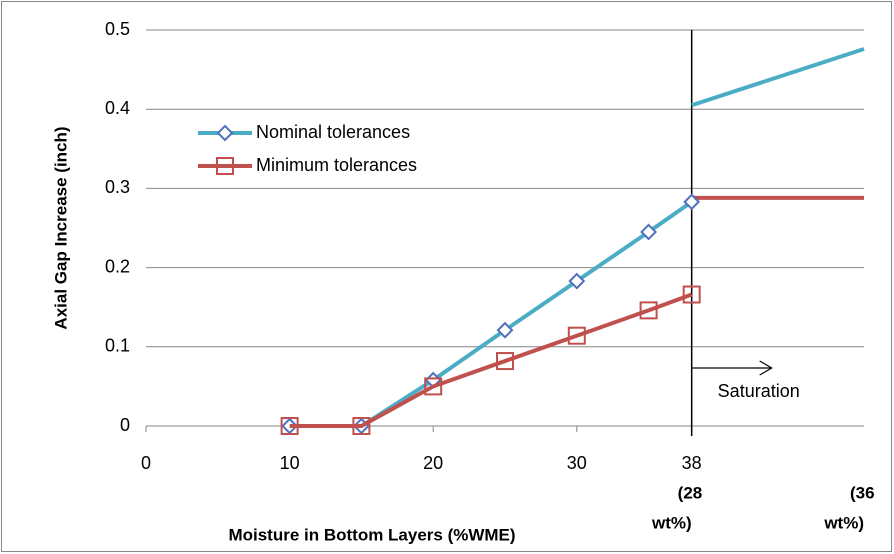 The image size is (894, 554). What do you see at coordinates (433, 463) in the screenshot?
I see `x-tick-label: 20` at bounding box center [433, 463].